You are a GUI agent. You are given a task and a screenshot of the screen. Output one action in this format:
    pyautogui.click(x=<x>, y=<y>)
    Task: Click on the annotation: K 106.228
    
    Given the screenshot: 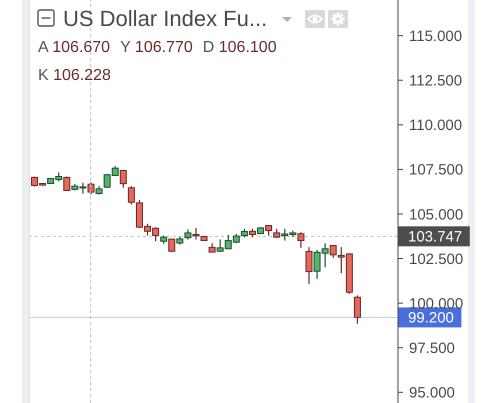 What is the action you would take?
    pyautogui.click(x=74, y=75)
    